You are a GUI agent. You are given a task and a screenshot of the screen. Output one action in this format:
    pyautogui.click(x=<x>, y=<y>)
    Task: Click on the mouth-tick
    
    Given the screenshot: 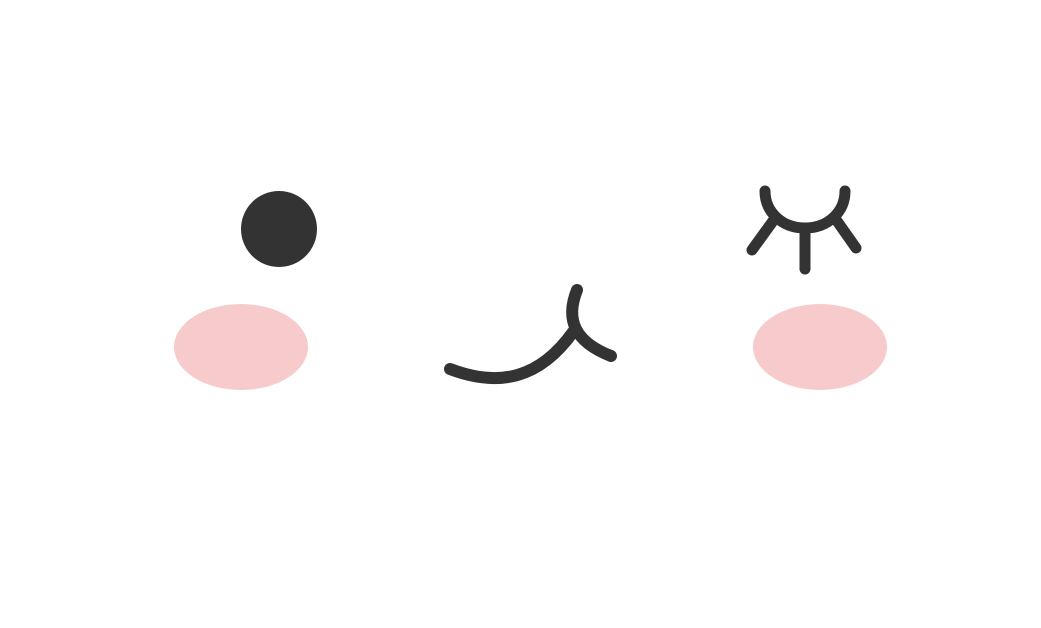 What is the action you would take?
    pyautogui.click(x=591, y=323)
    